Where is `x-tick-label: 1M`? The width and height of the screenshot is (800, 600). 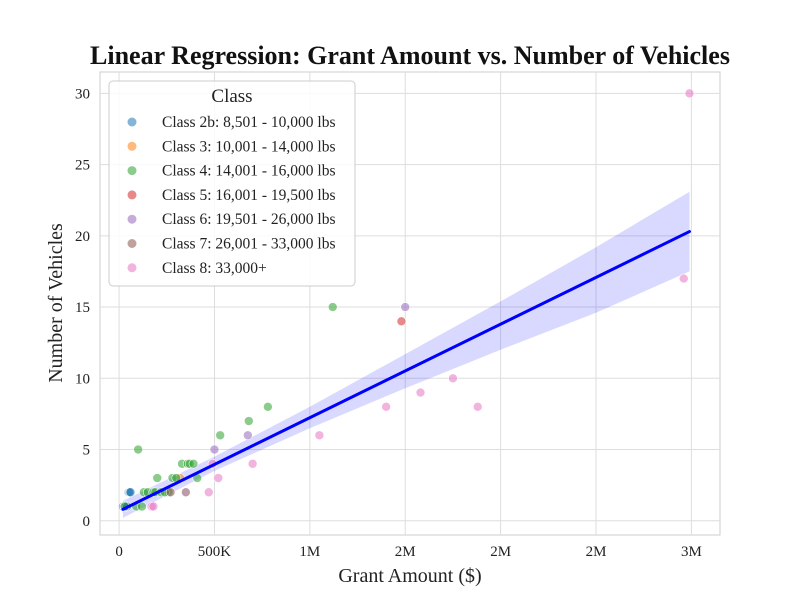
x-tick-label: 1M is located at coordinates (309, 552).